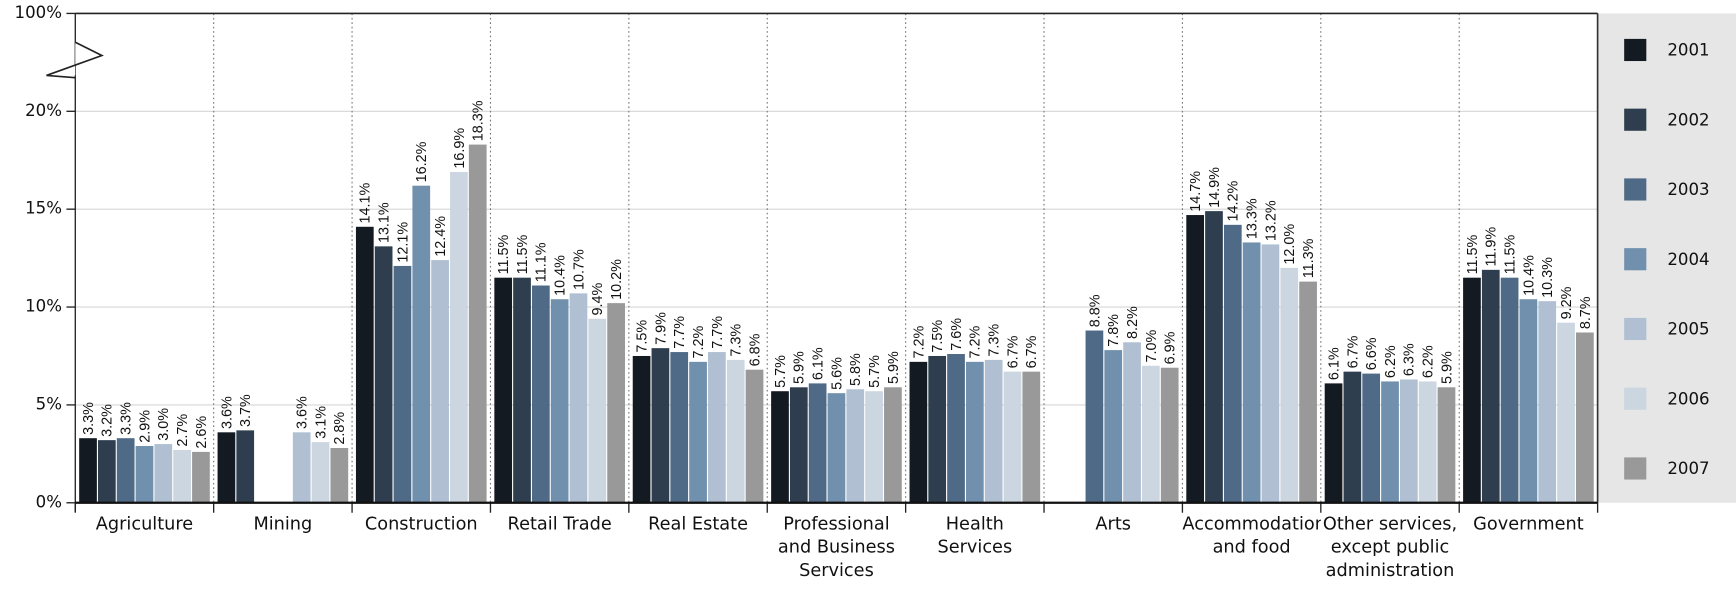  Describe the element at coordinates (460, 148) in the screenshot. I see `value-label: 16.9%` at that location.